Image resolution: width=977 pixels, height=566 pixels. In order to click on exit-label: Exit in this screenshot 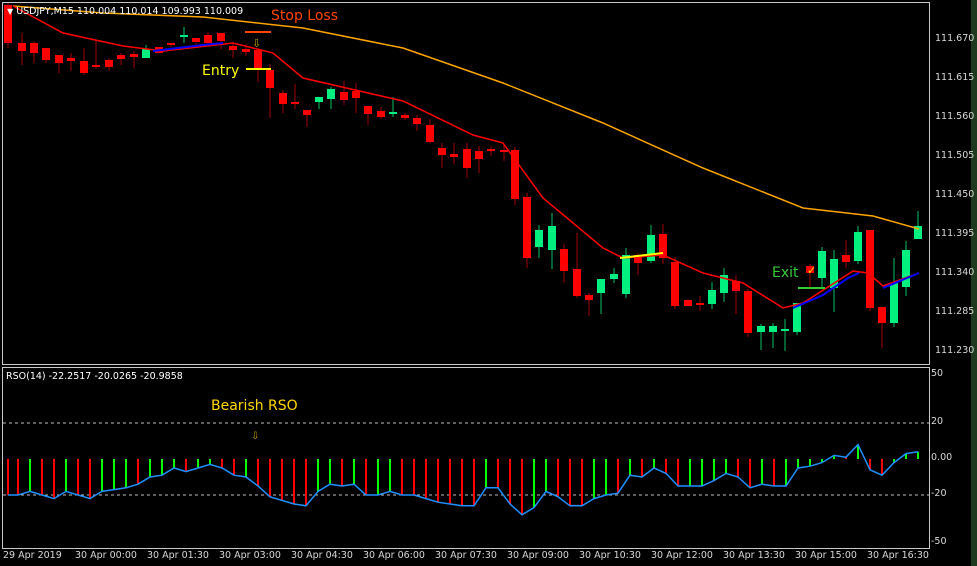, I will do `click(785, 273)`.